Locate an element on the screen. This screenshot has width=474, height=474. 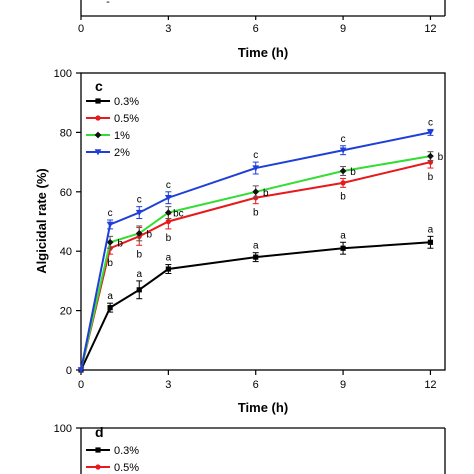
top-panel: - 0 3 6 9 12 Time (h) is located at coordinates (262, 30).